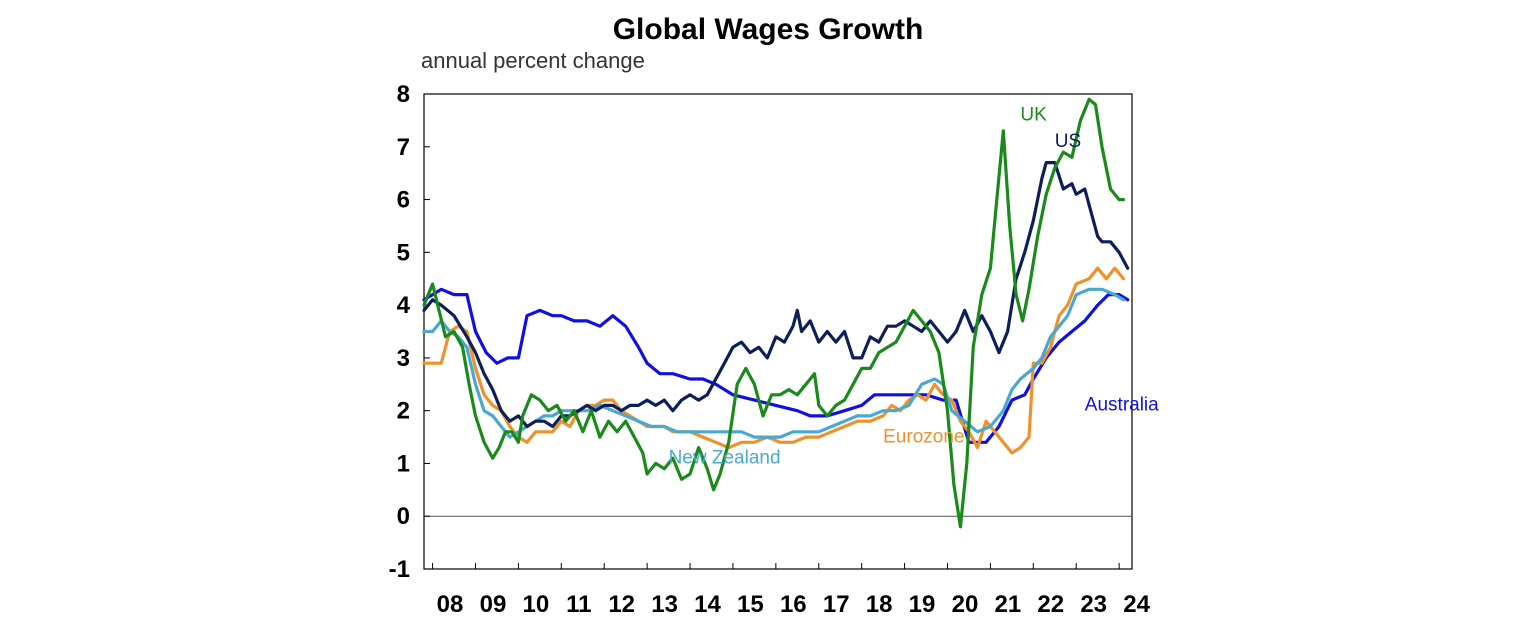 Image resolution: width=1536 pixels, height=632 pixels. What do you see at coordinates (707, 604) in the screenshot?
I see `x-tick-label: 14` at bounding box center [707, 604].